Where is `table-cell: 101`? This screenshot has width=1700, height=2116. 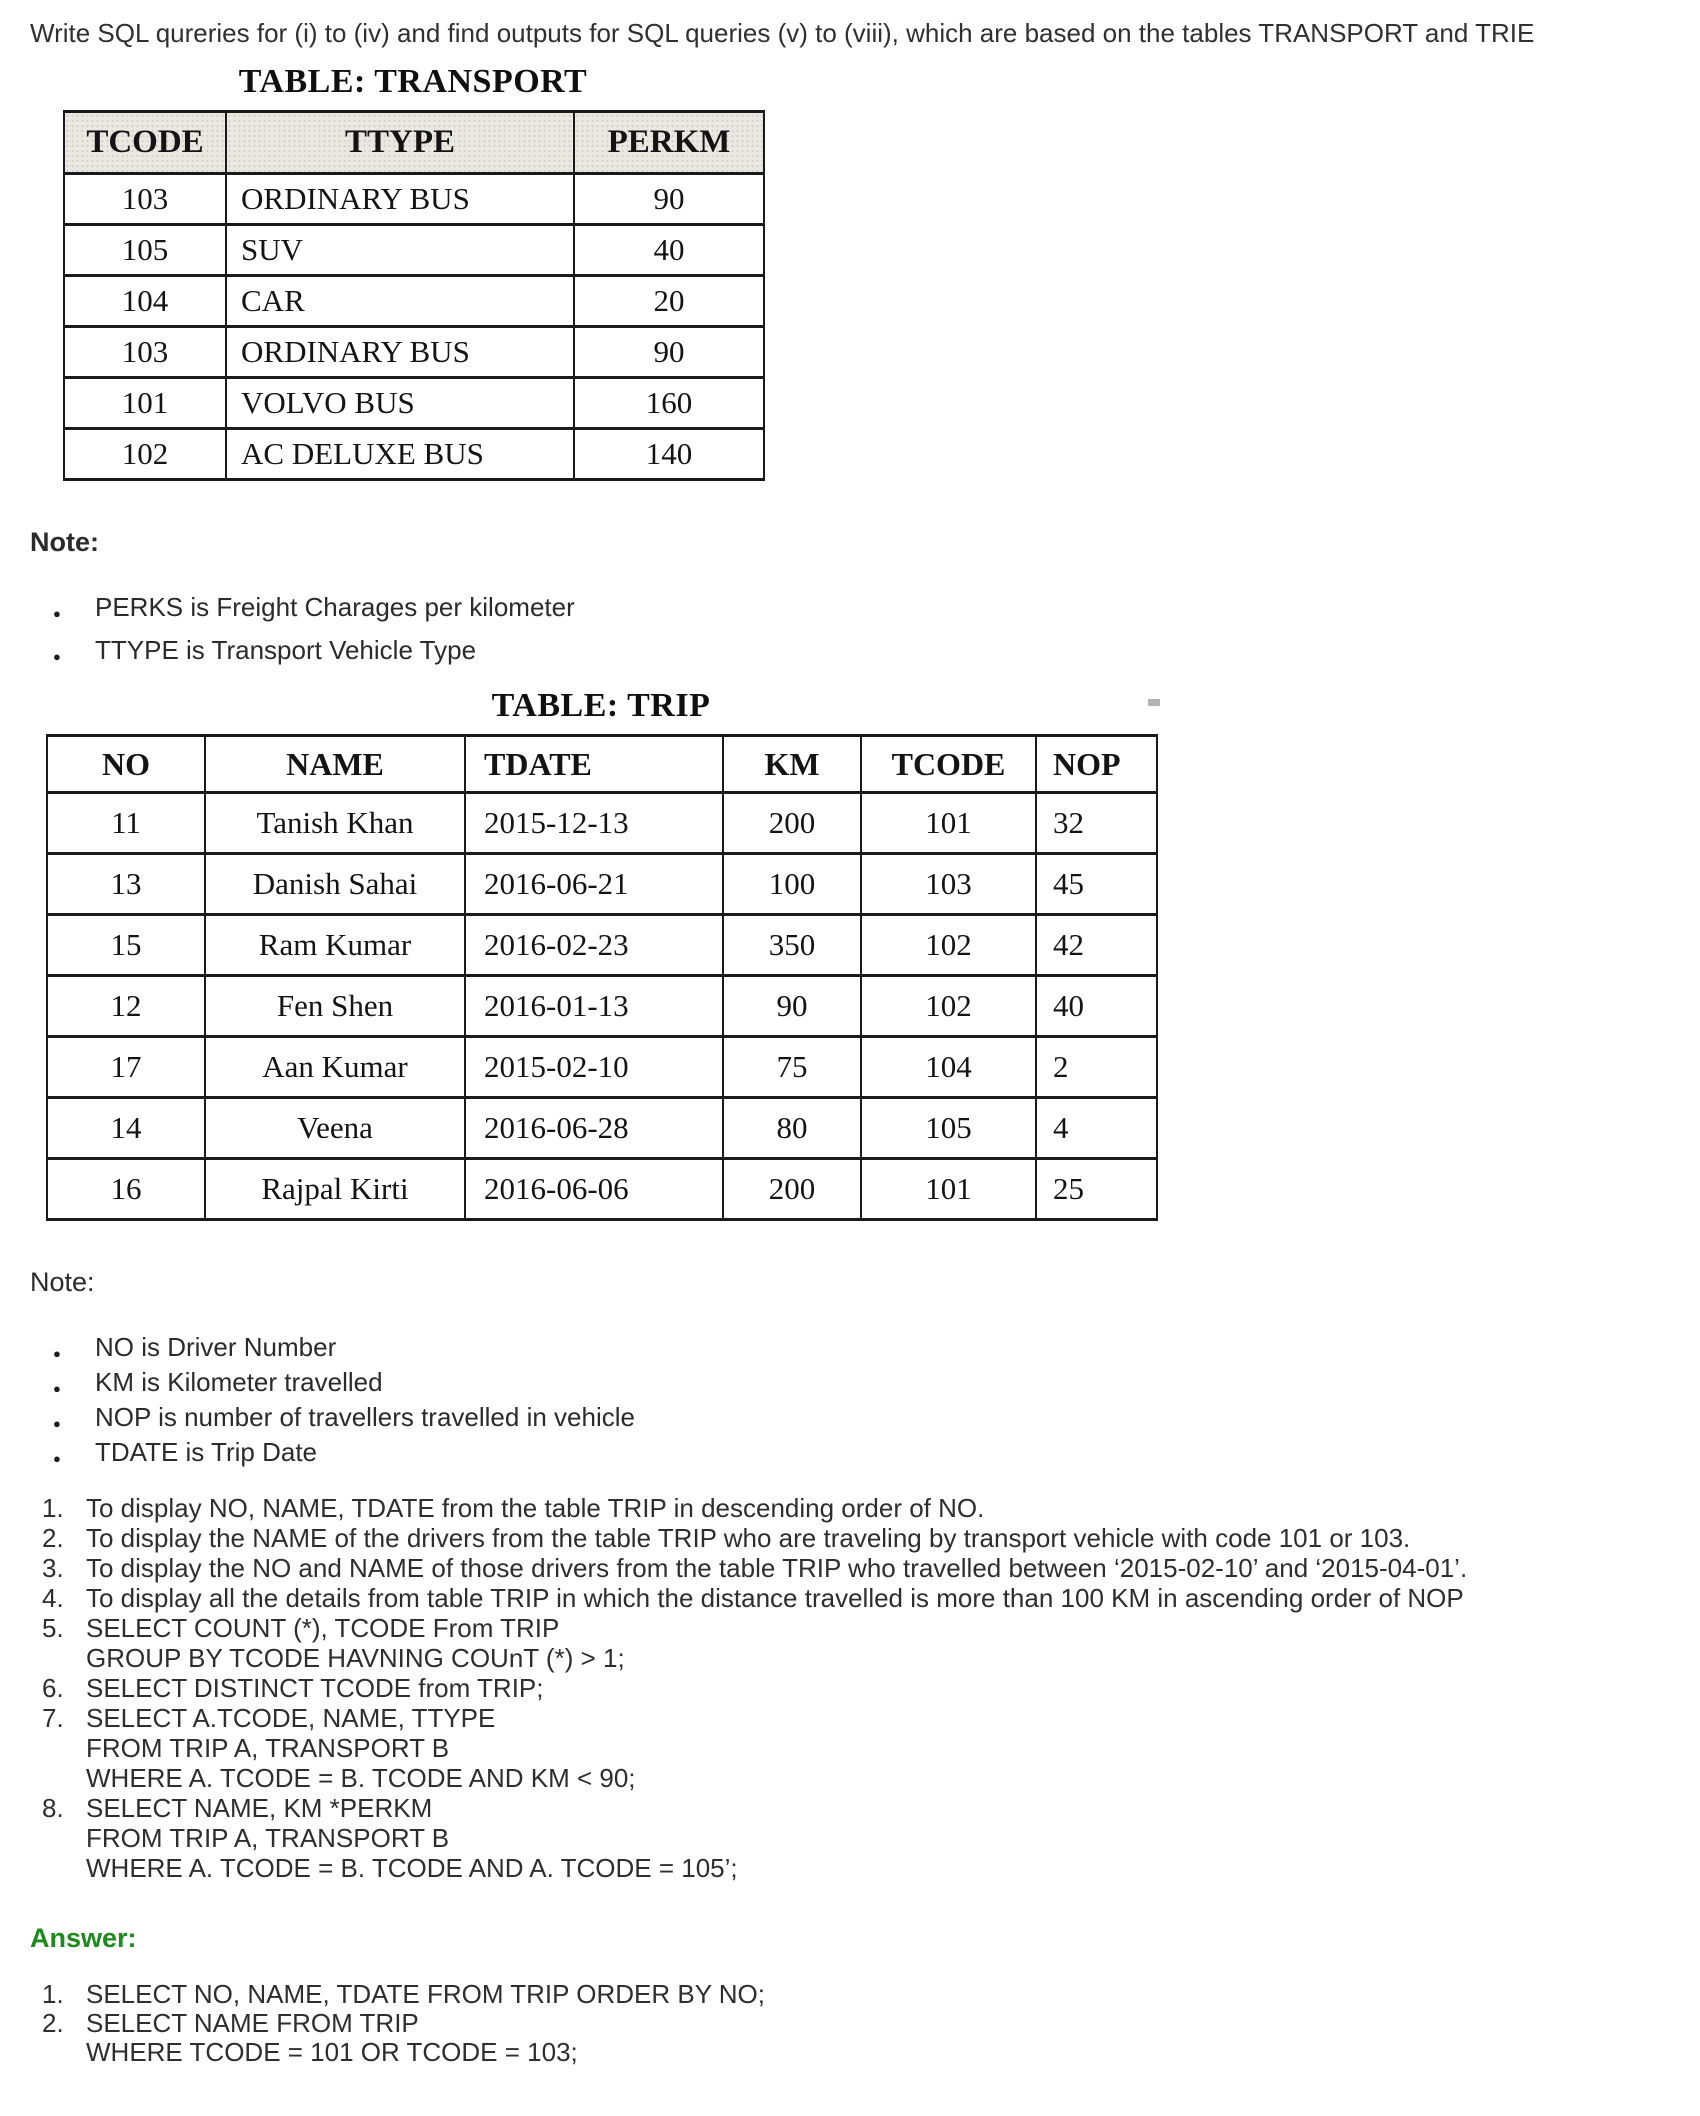
table-cell: 101 is located at coordinates (145, 403).